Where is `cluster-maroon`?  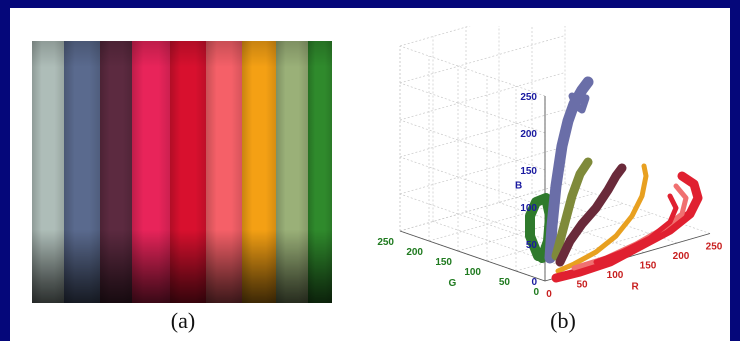
cluster-maroon is located at coordinates (591, 215).